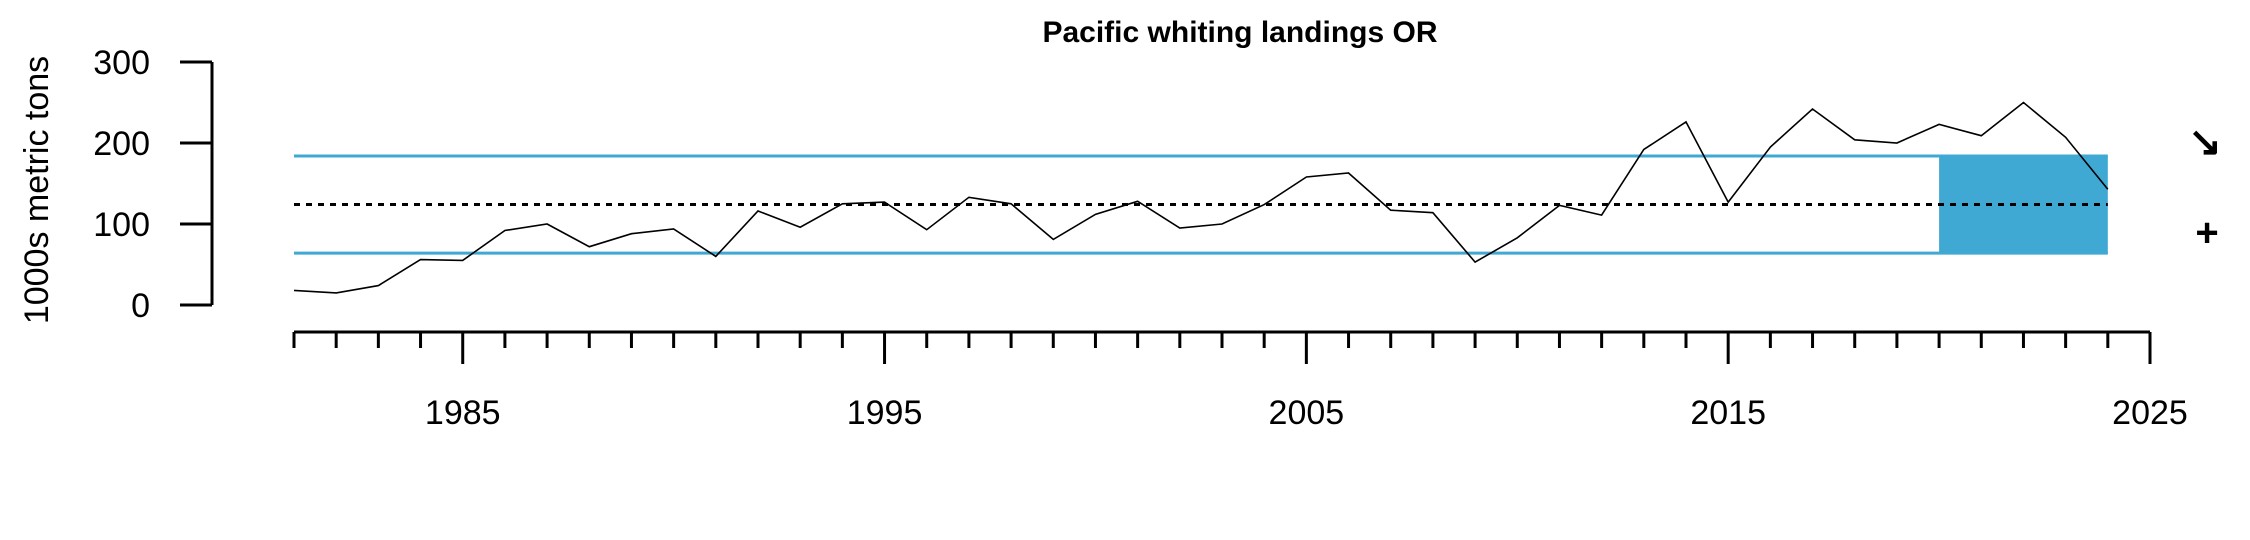 The height and width of the screenshot is (540, 2250). What do you see at coordinates (885, 413) in the screenshot?
I see `x-tick-label: 1995` at bounding box center [885, 413].